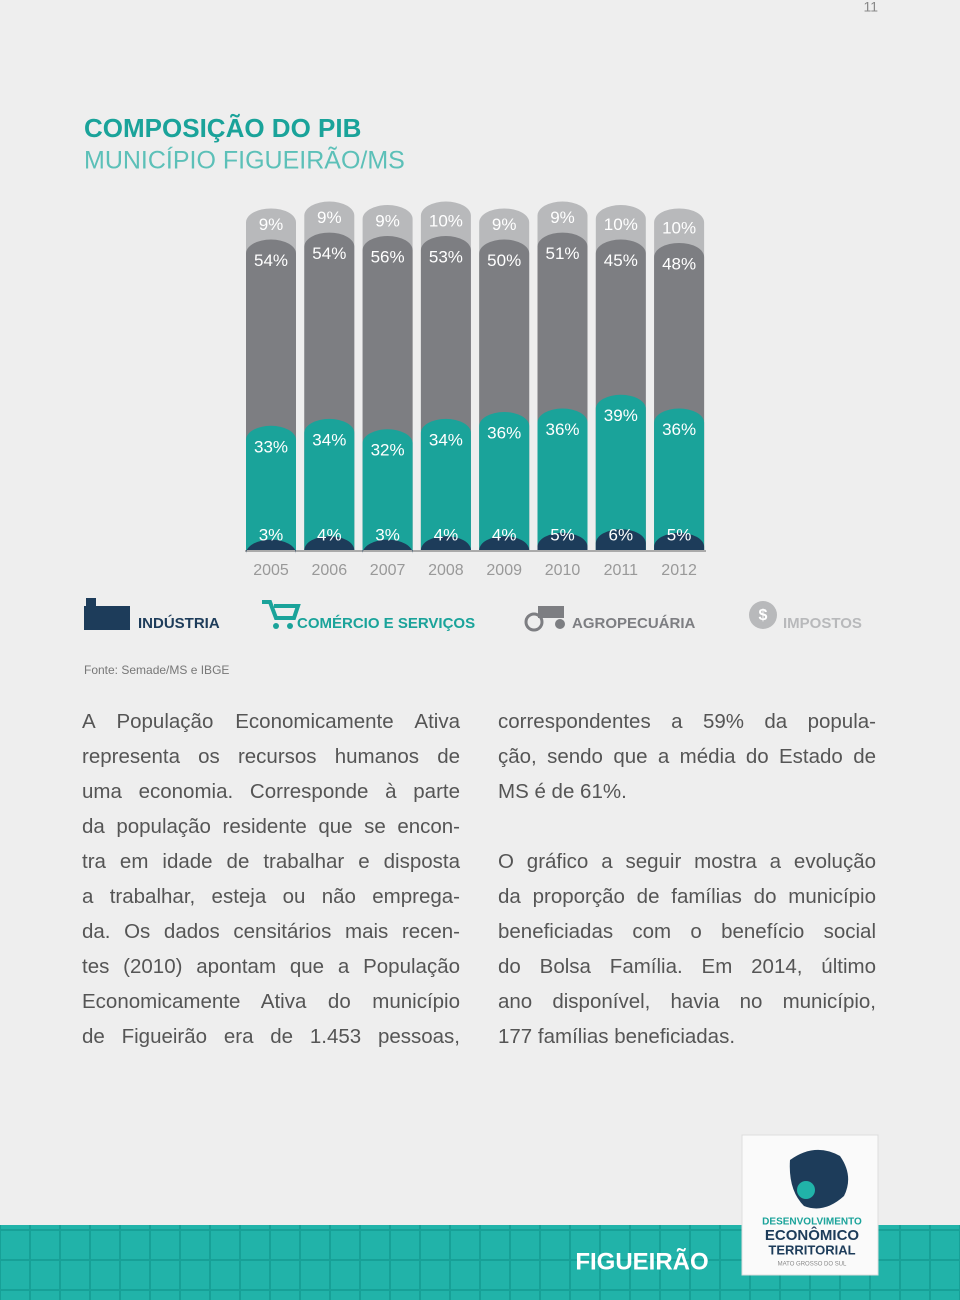 This screenshot has height=1300, width=960. What do you see at coordinates (271, 260) in the screenshot?
I see `value-label: 54%` at bounding box center [271, 260].